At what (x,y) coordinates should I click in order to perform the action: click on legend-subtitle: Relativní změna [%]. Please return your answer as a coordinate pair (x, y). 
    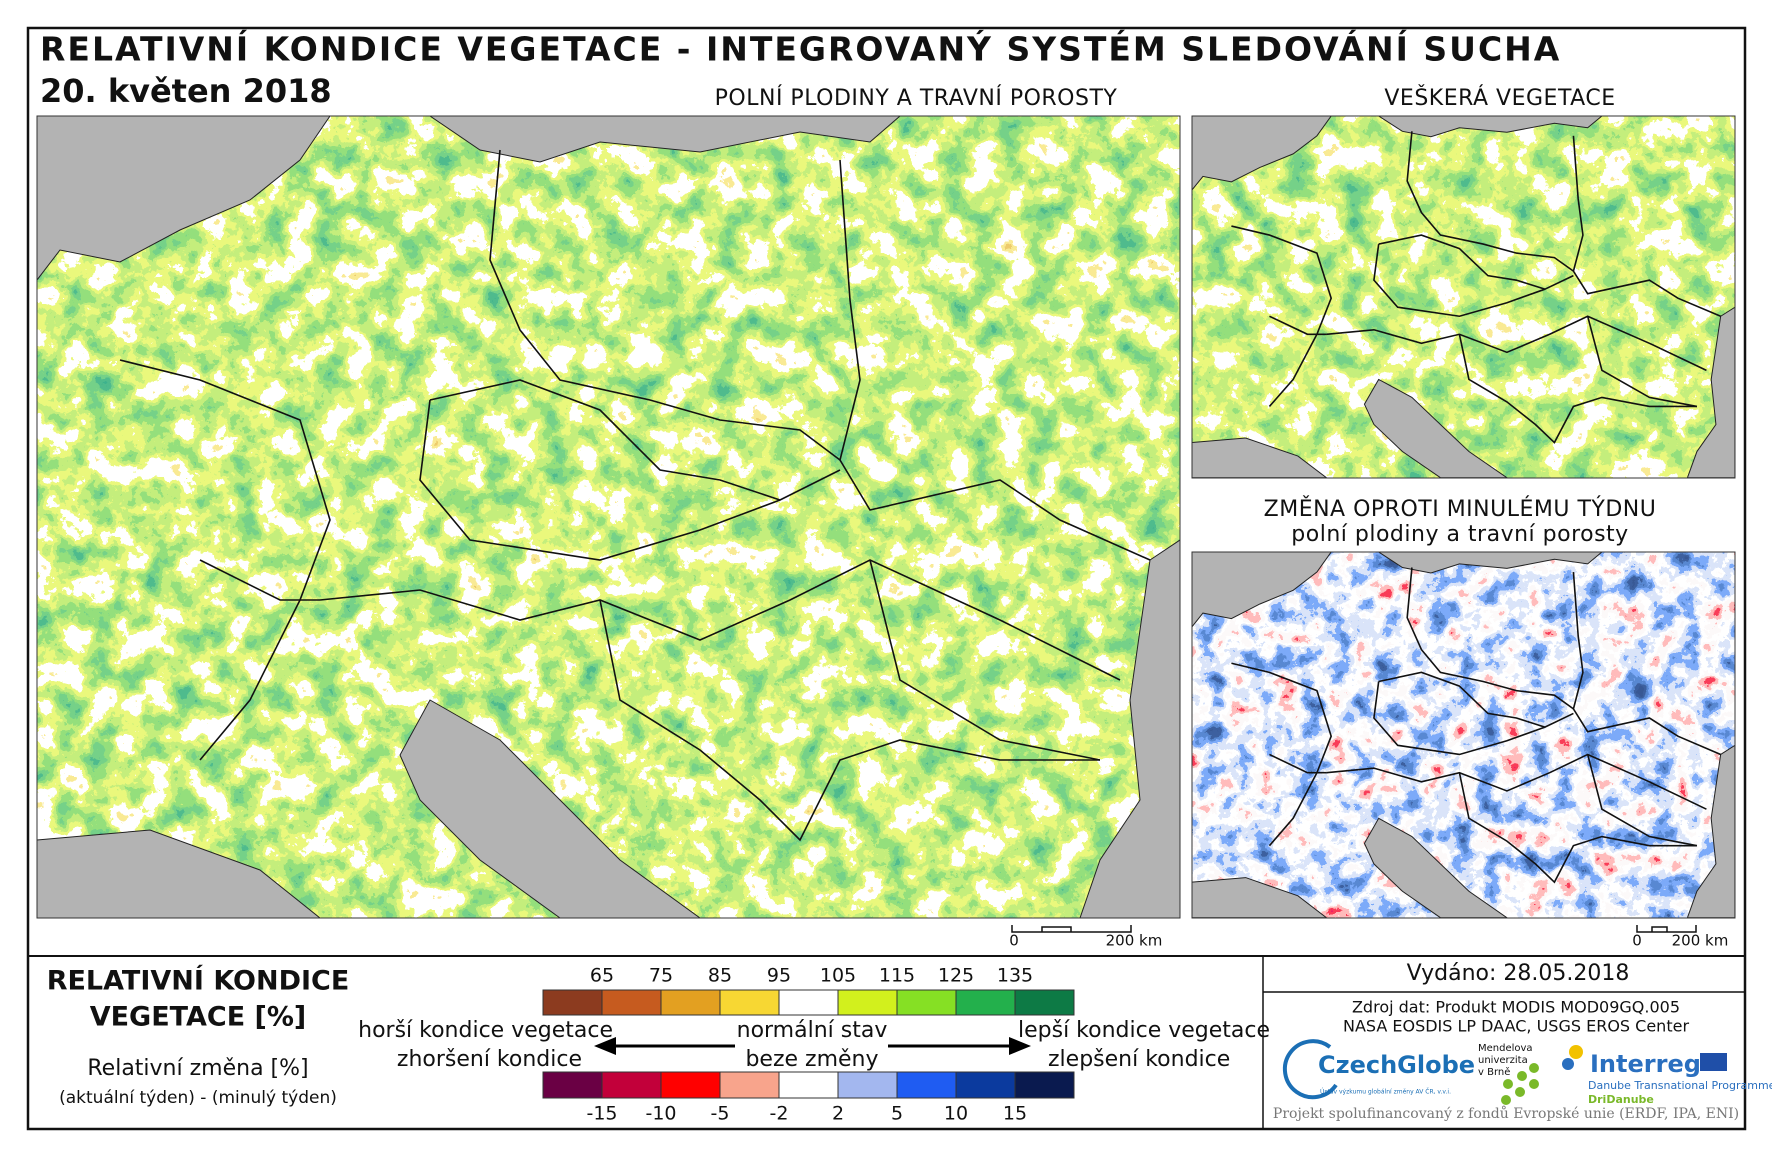
    Looking at the image, I should click on (197, 1068).